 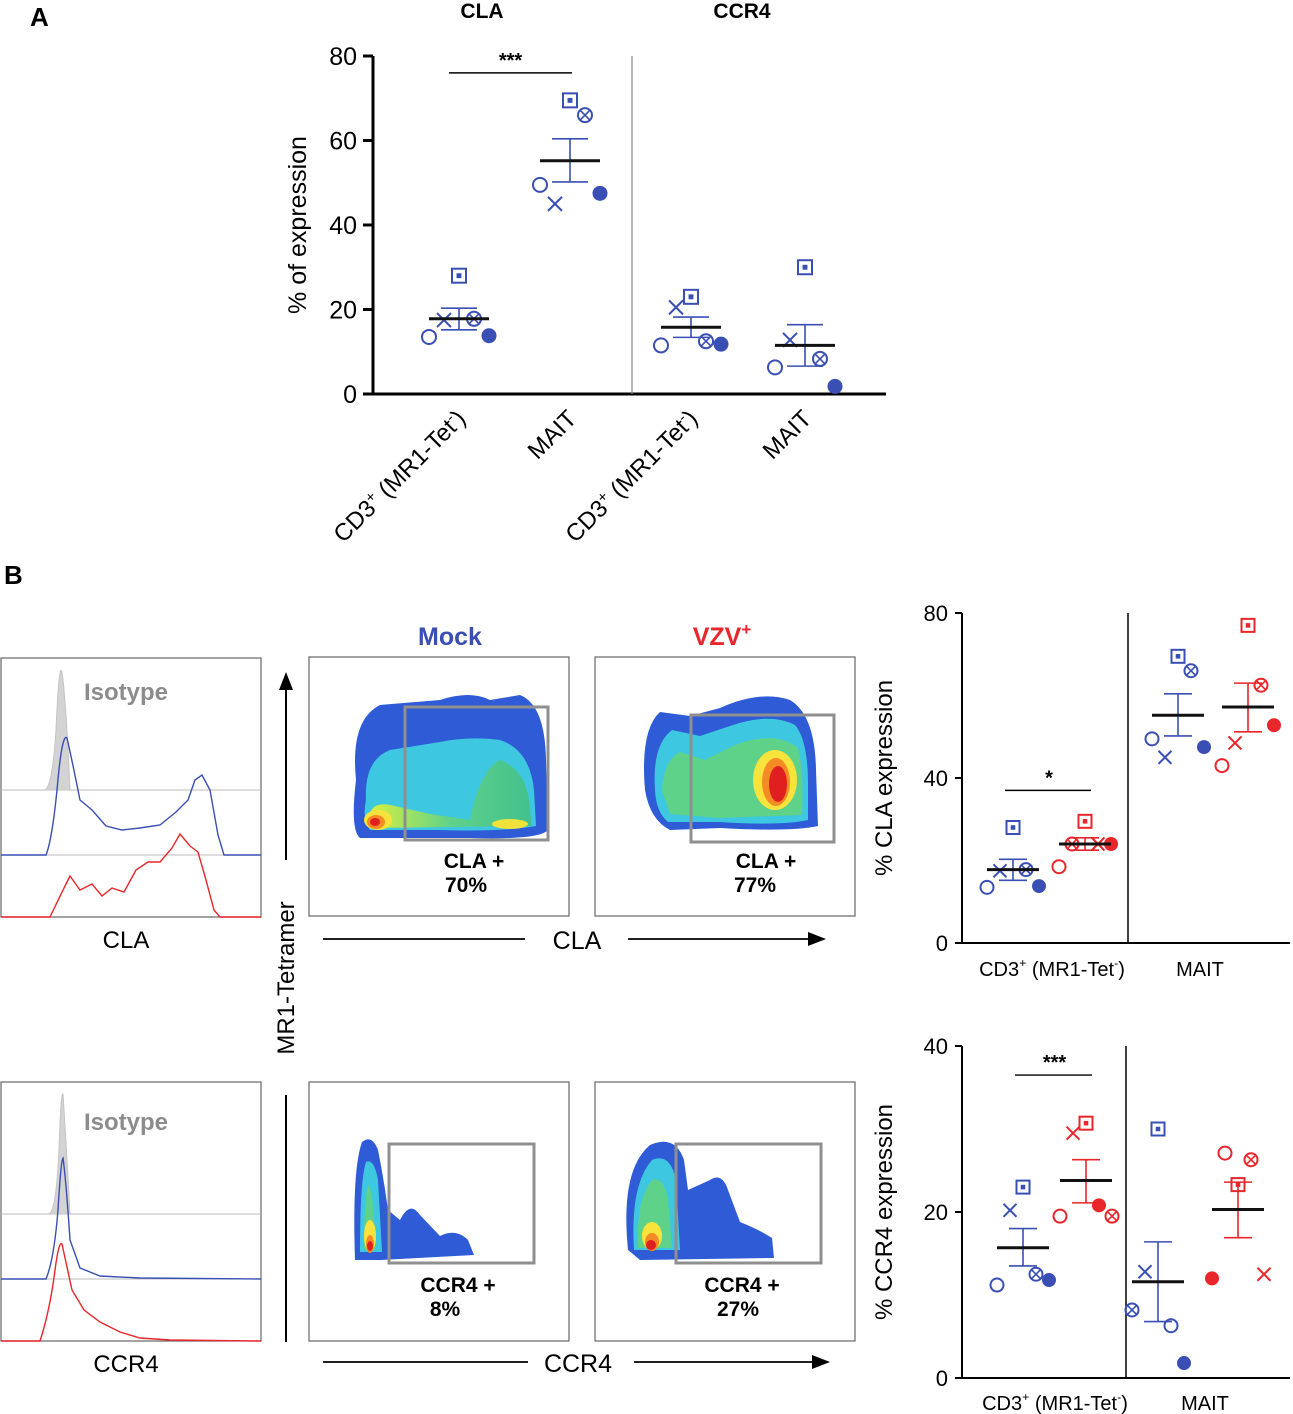 I want to click on density-green, so click(x=451, y=794).